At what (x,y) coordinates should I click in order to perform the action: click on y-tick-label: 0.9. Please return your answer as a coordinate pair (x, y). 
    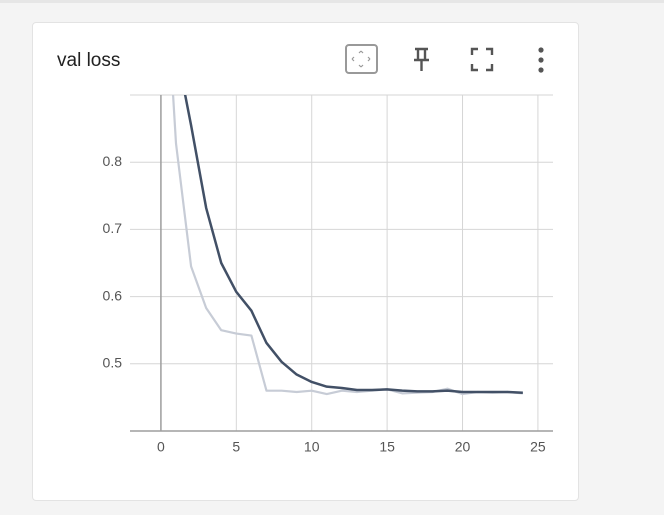
    Looking at the image, I should click on (113, 94).